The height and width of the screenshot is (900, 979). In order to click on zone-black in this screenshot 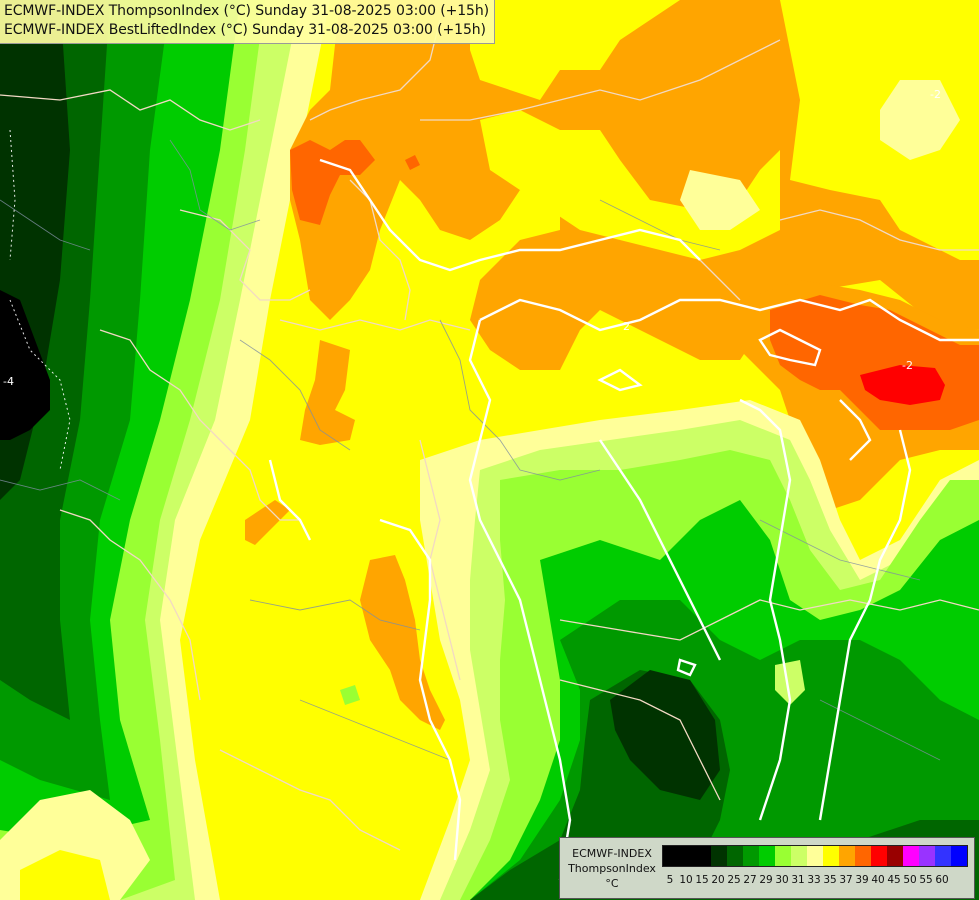, I will do `click(25, 365)`.